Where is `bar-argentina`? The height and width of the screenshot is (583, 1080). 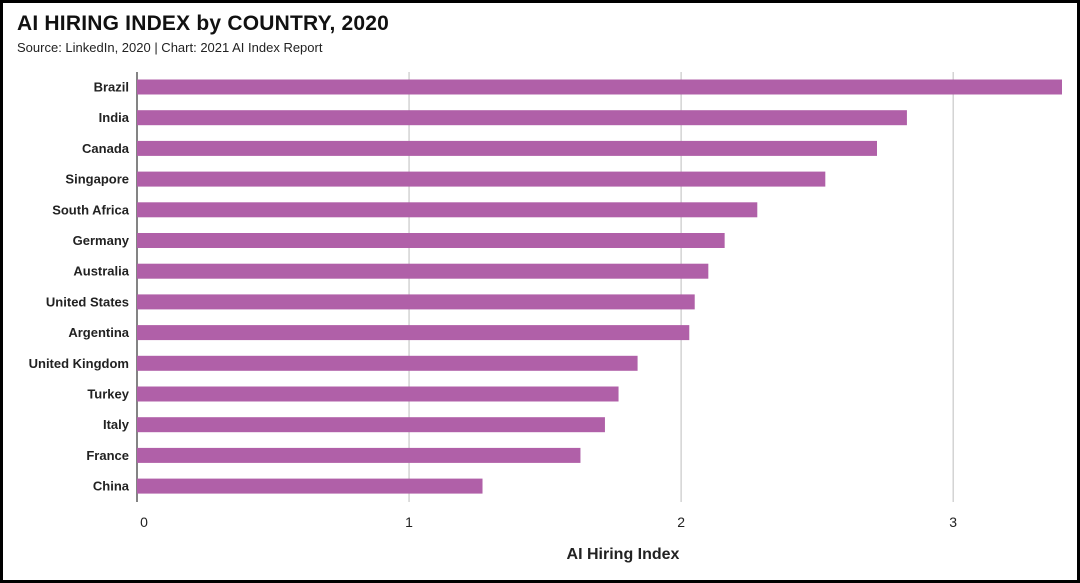
bar-argentina is located at coordinates (413, 333).